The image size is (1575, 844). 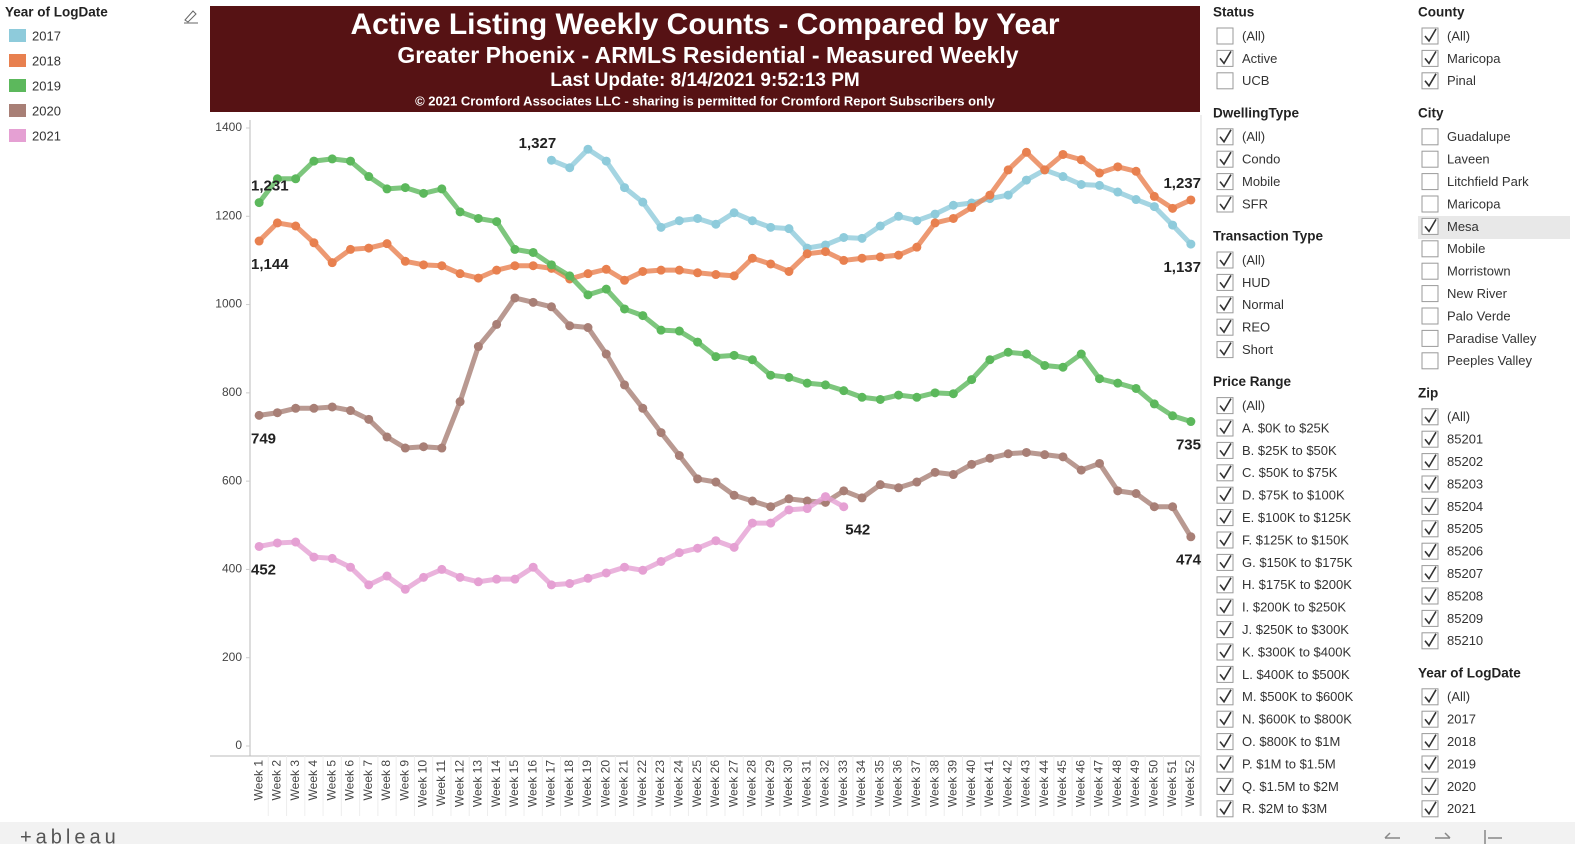 What do you see at coordinates (228, 304) in the screenshot?
I see `y-tick-label: 1000` at bounding box center [228, 304].